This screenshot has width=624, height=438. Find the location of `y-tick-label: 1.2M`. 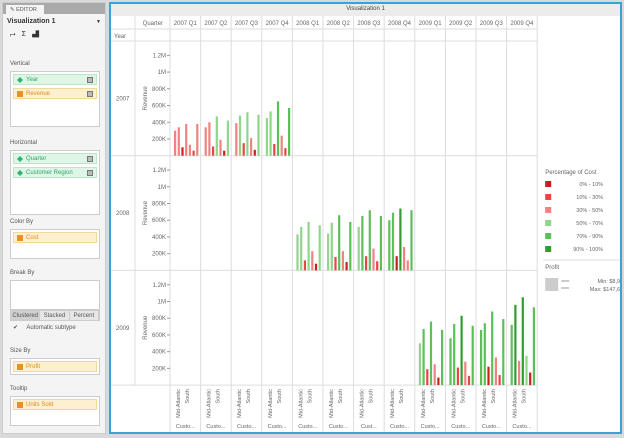

y-tick-label: 1.2M is located at coordinates (159, 286).